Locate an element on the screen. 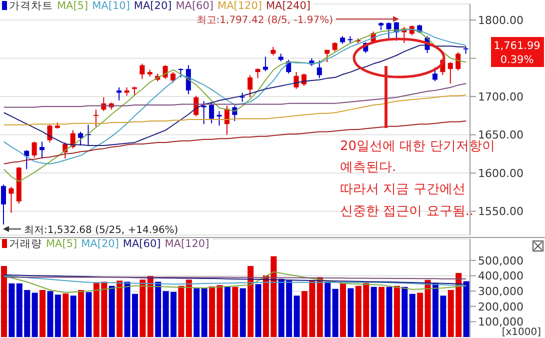 The image size is (545, 338). y-tick-label: 1600.00 is located at coordinates (501, 173).